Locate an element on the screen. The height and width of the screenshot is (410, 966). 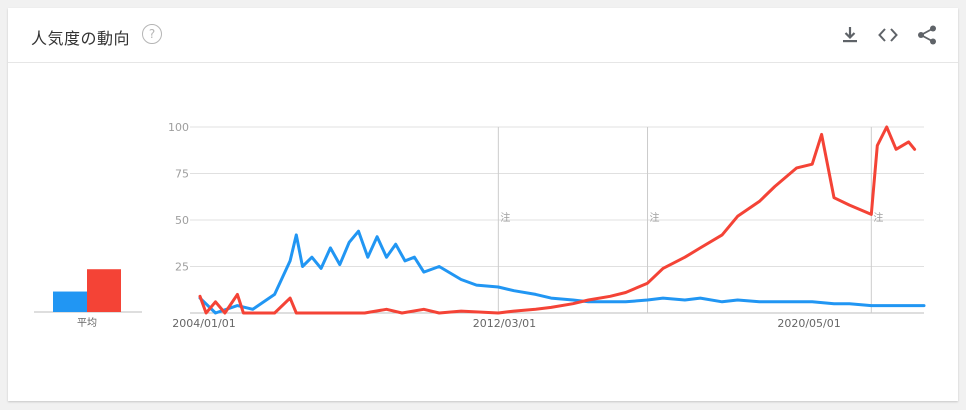
y-tick-label: 25 is located at coordinates (182, 267).